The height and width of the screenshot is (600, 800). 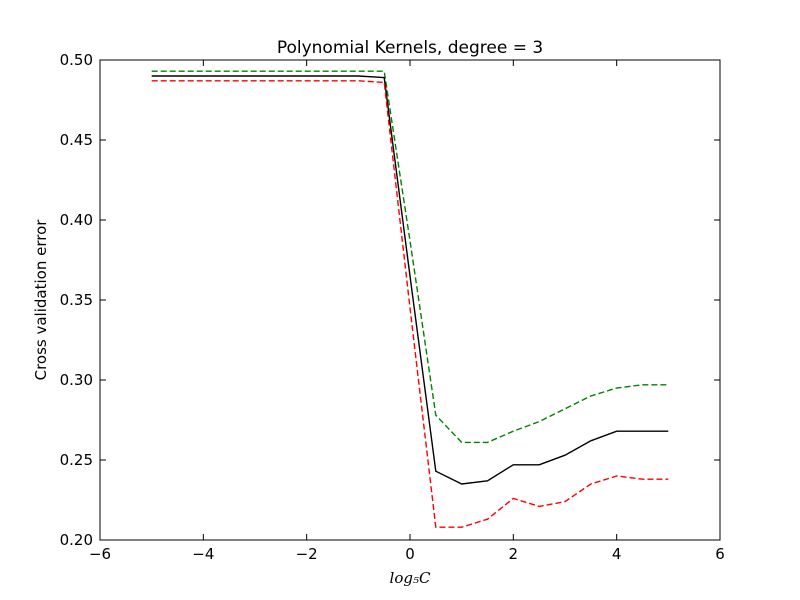 I want to click on x-axis-label: log₅C, so click(x=410, y=578).